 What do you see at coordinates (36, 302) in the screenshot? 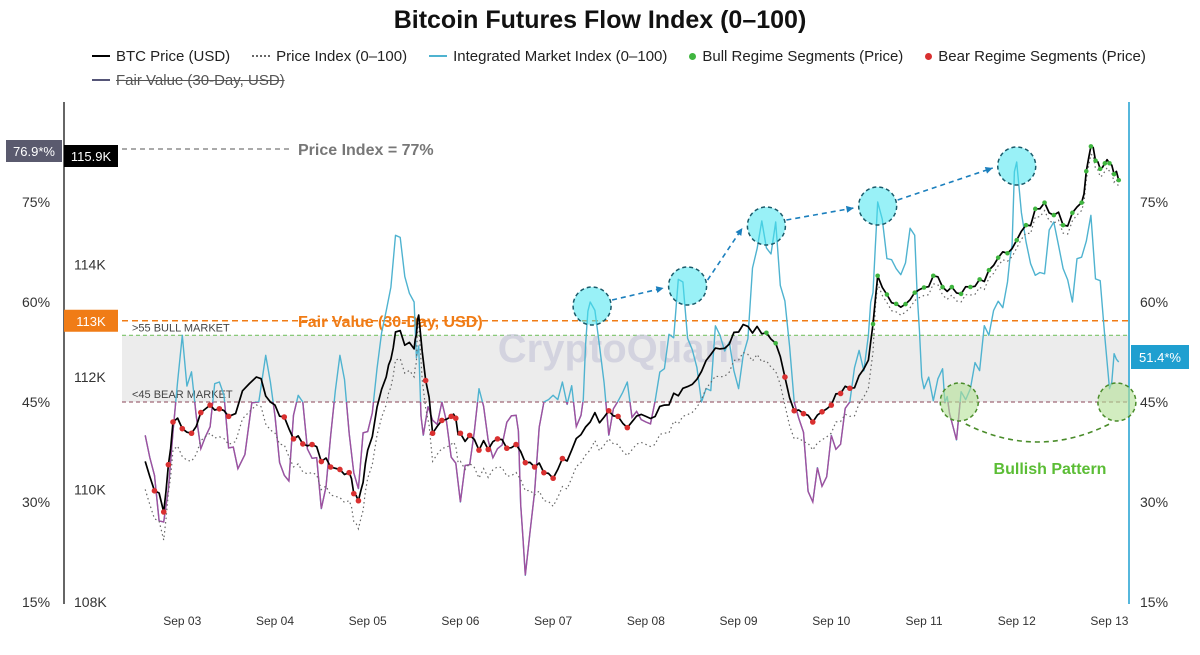
I see `left-pct-tick-label: 60%` at bounding box center [36, 302].